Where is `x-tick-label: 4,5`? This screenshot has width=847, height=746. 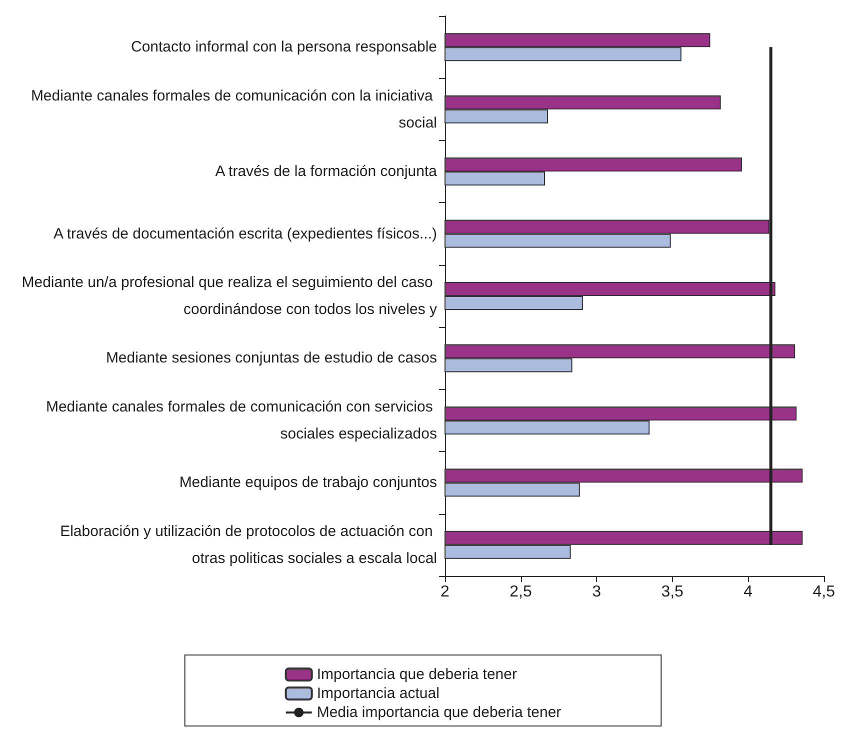
x-tick-label: 4,5 is located at coordinates (824, 592).